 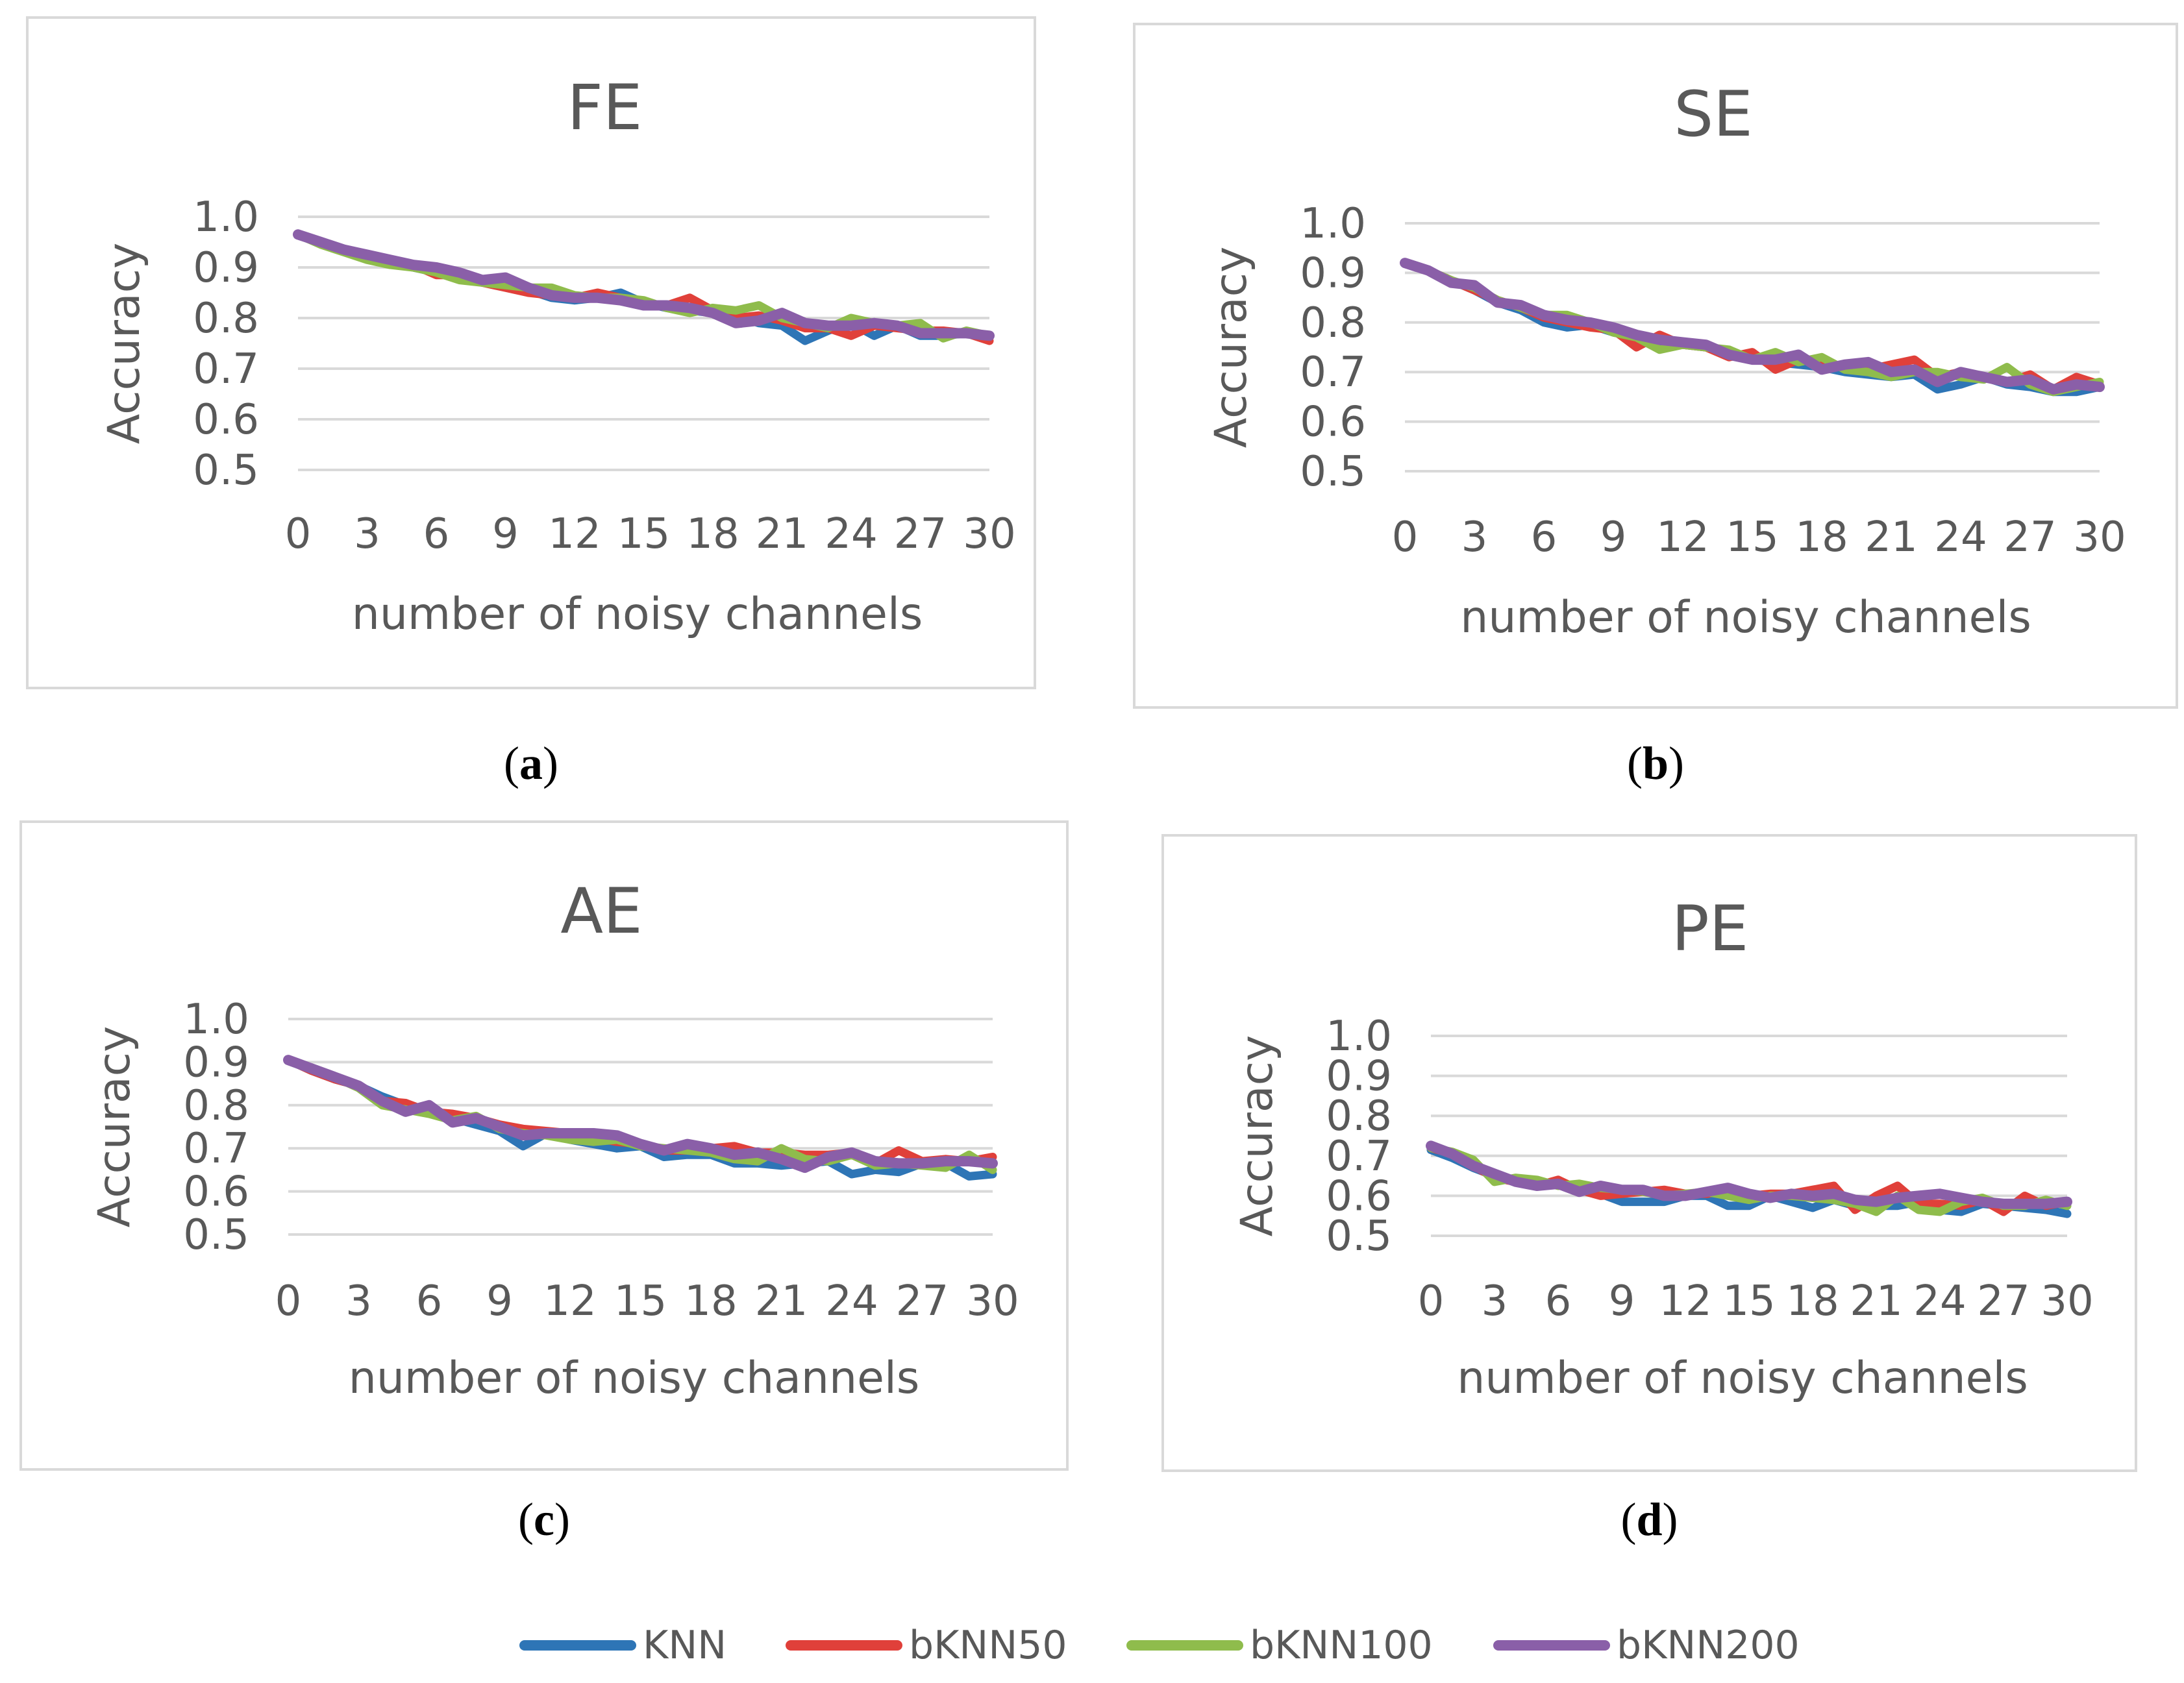 I want to click on caption-letter: b, so click(x=1656, y=763).